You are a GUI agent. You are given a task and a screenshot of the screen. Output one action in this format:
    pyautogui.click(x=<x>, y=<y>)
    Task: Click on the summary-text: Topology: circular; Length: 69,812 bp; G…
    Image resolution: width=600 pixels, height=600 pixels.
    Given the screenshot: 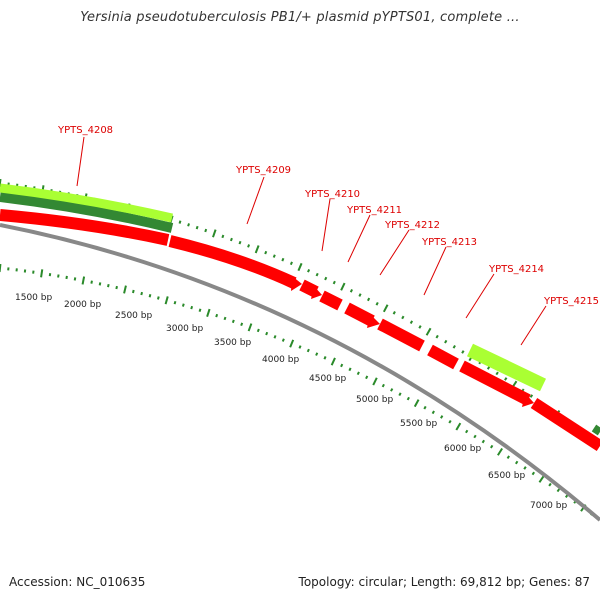 What is the action you would take?
    pyautogui.click(x=444, y=582)
    